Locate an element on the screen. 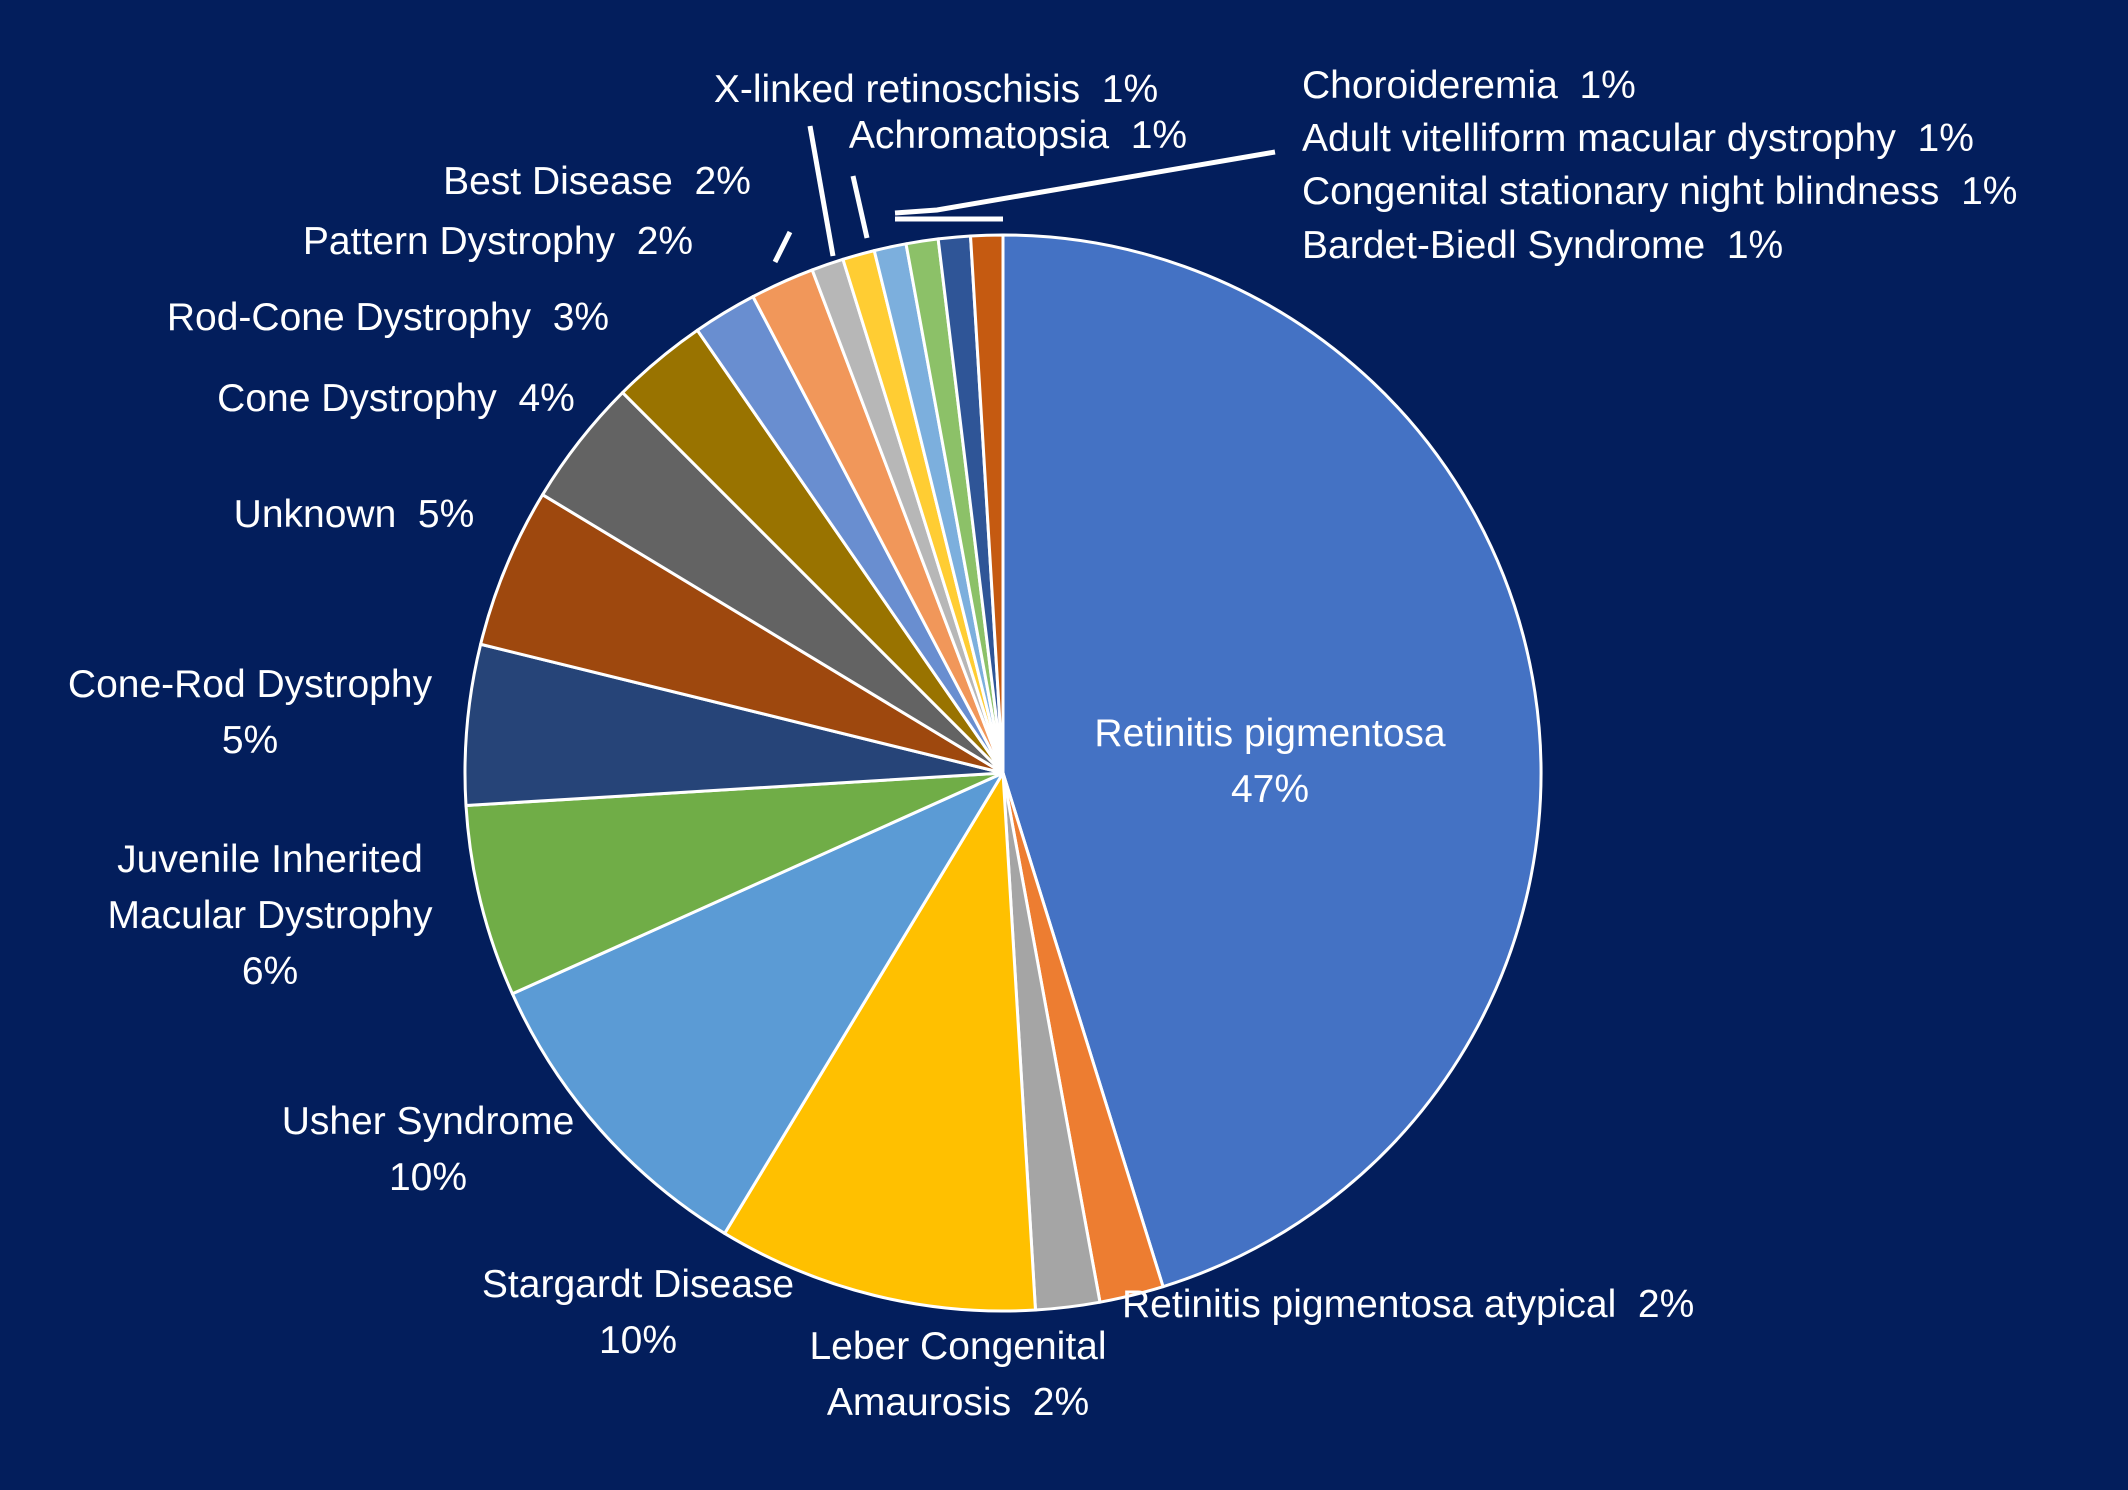  slice-unknown is located at coordinates (742, 634).